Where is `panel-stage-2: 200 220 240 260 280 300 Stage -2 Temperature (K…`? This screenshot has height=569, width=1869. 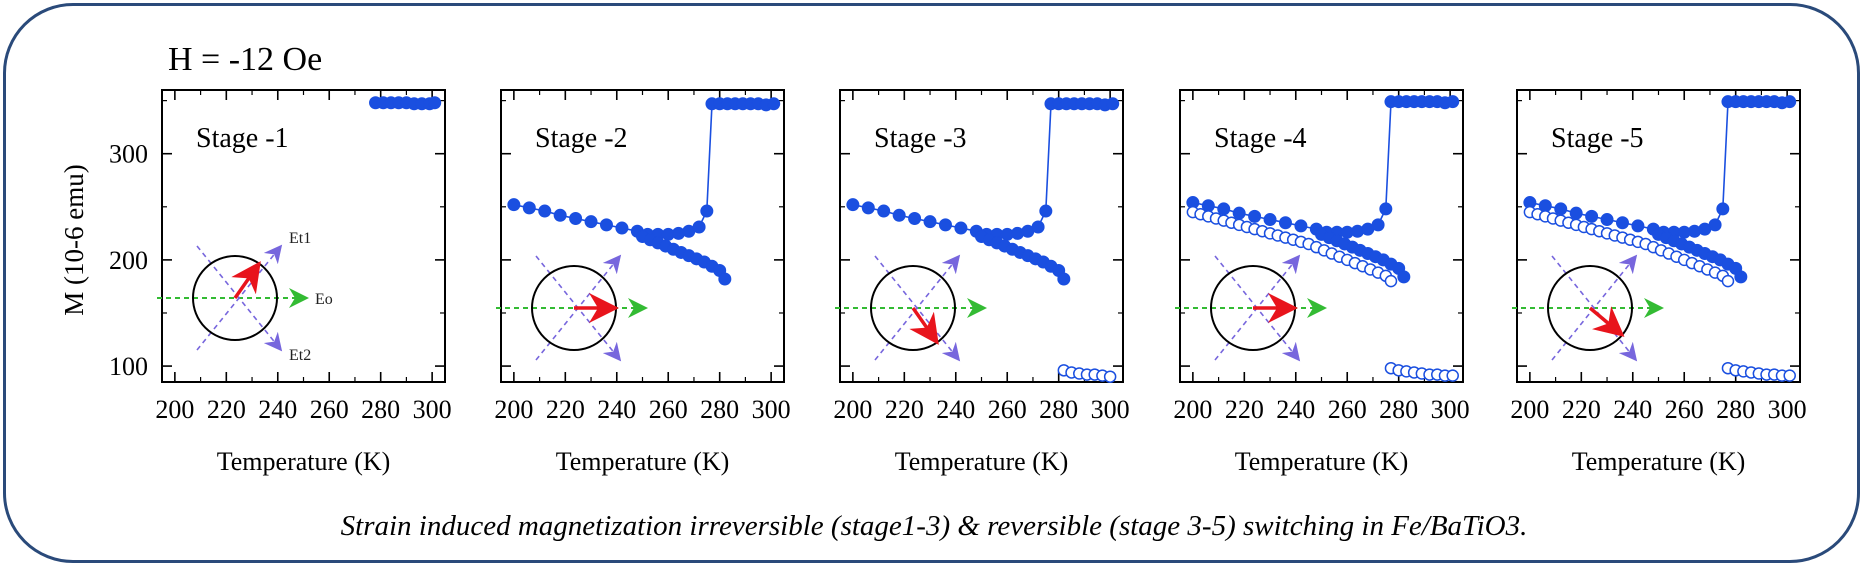
panel-stage-2: 200 220 240 260 280 300 Stage -2 Temperature (K… is located at coordinates (642, 282).